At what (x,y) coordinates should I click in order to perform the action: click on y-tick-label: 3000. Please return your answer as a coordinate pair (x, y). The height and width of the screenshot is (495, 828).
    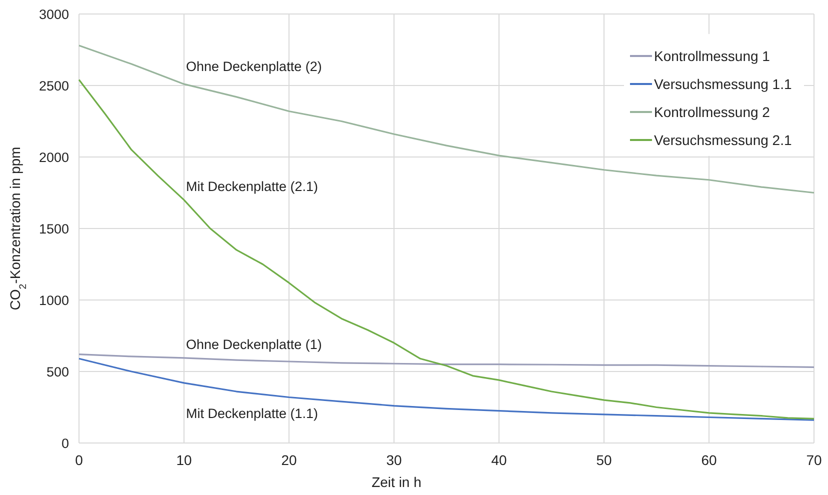
    Looking at the image, I should click on (53, 14).